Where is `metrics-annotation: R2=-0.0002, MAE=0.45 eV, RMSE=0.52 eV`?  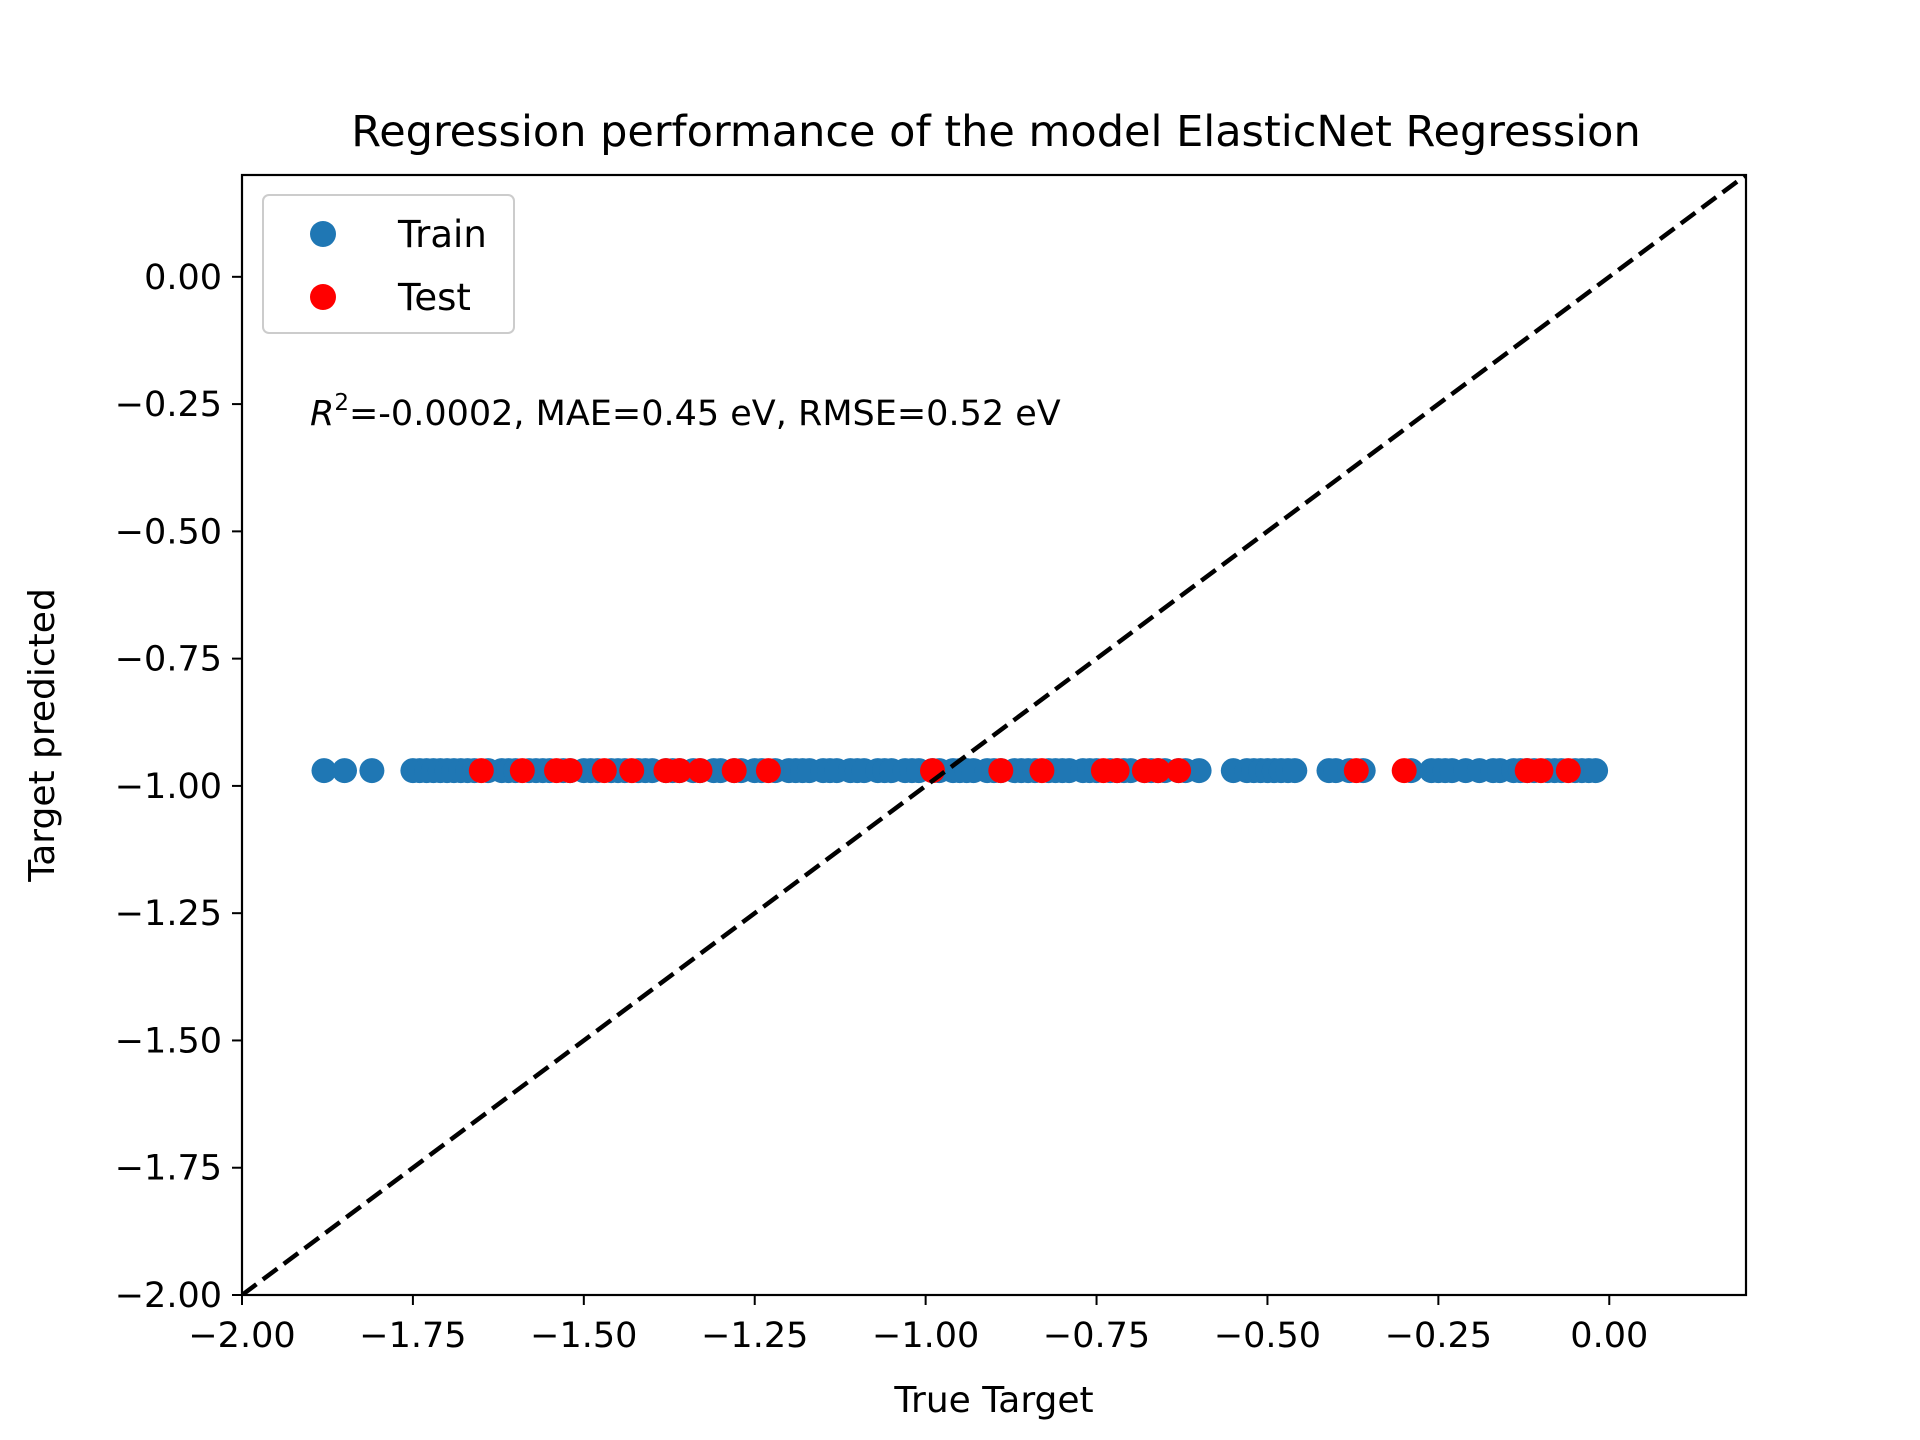
metrics-annotation: R2=-0.0002, MAE=0.45 eV, RMSE=0.52 eV is located at coordinates (685, 412).